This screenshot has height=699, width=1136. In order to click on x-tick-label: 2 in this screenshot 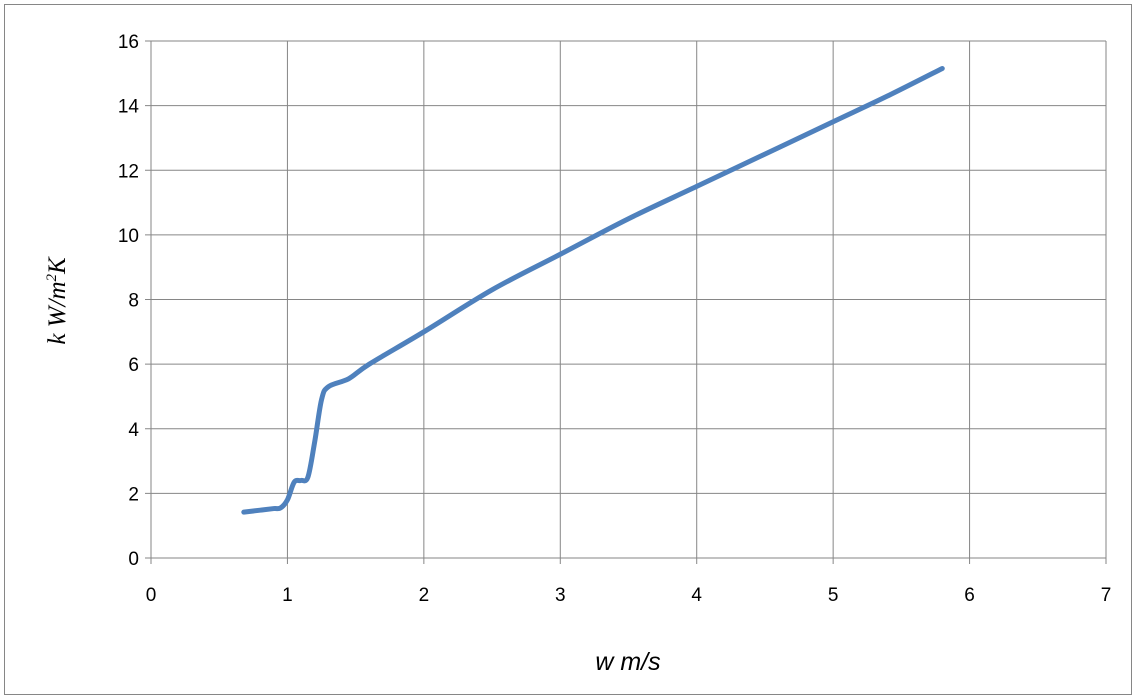, I will do `click(424, 595)`.